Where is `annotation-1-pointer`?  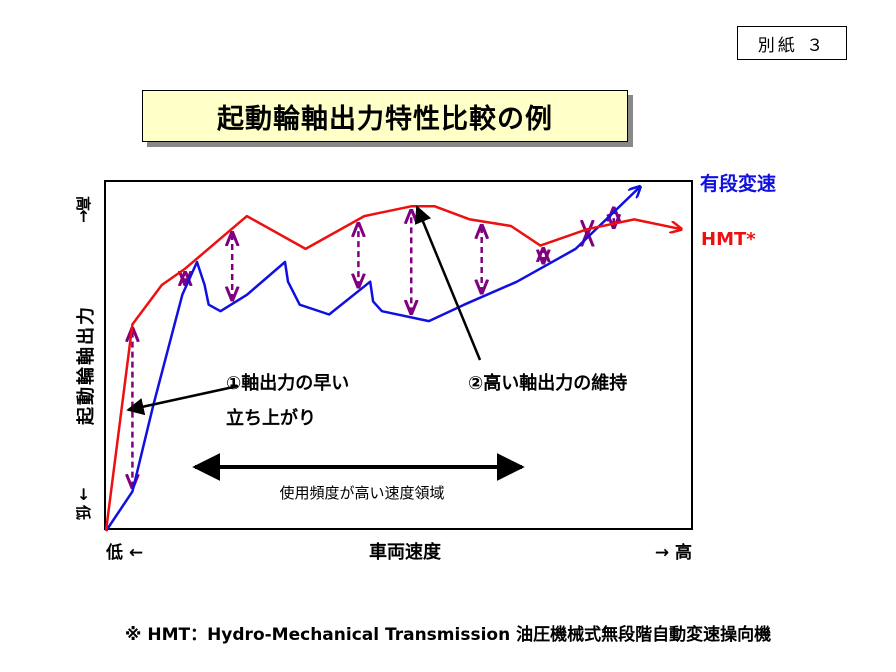
annotation-1-pointer is located at coordinates (182, 400).